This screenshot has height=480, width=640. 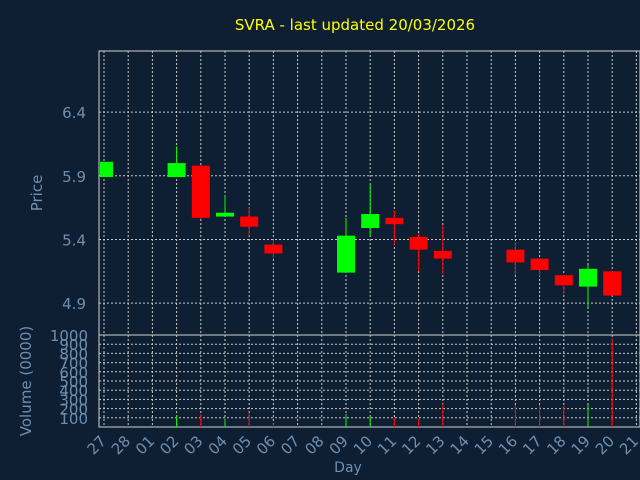 I want to click on x-tick-label: 07, so click(x=290, y=445).